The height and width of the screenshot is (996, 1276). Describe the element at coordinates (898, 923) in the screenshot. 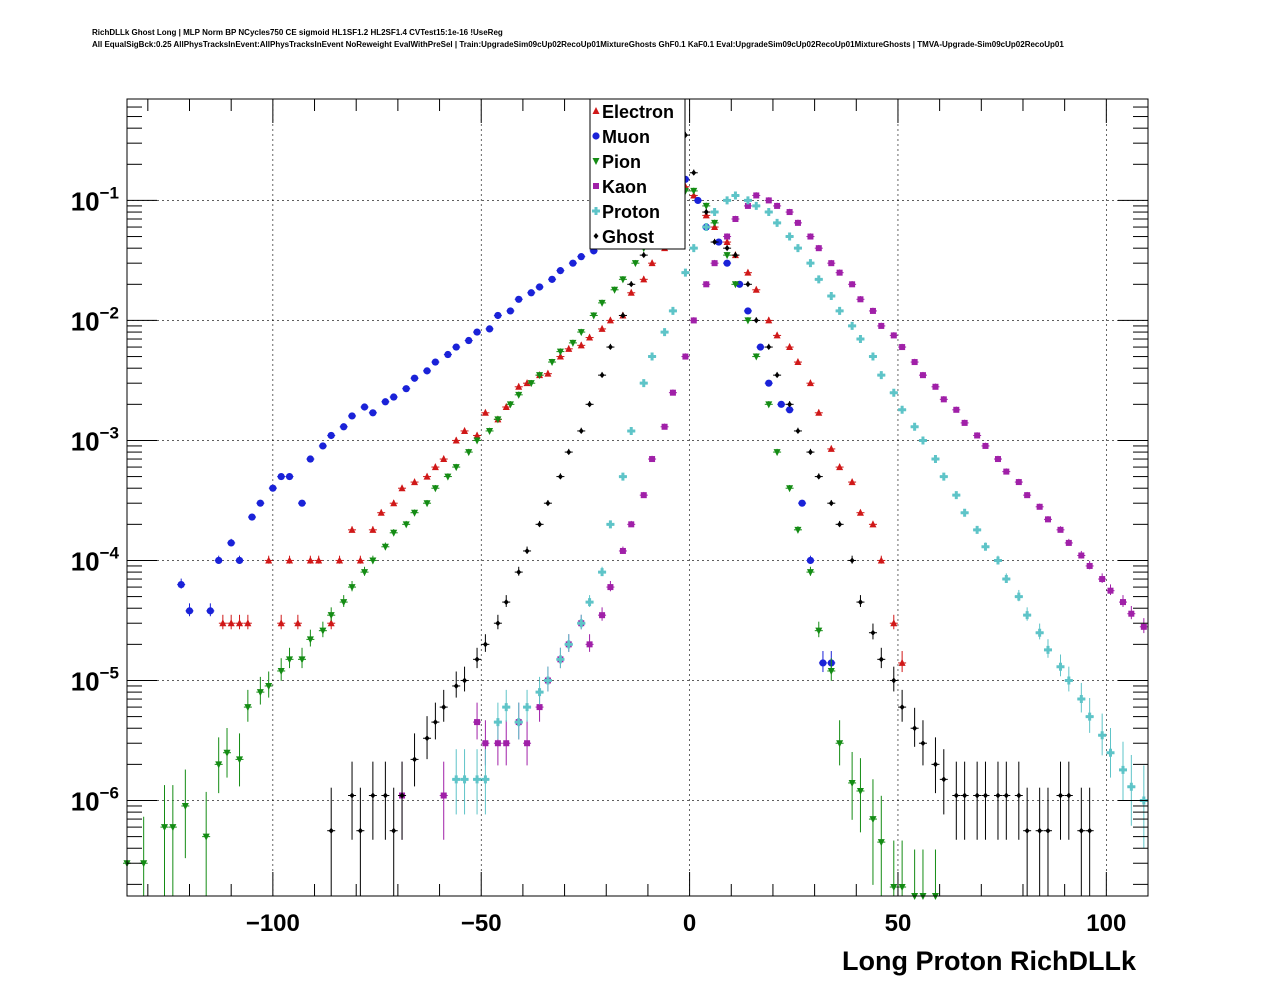

I see `x-tick-label: 50` at that location.